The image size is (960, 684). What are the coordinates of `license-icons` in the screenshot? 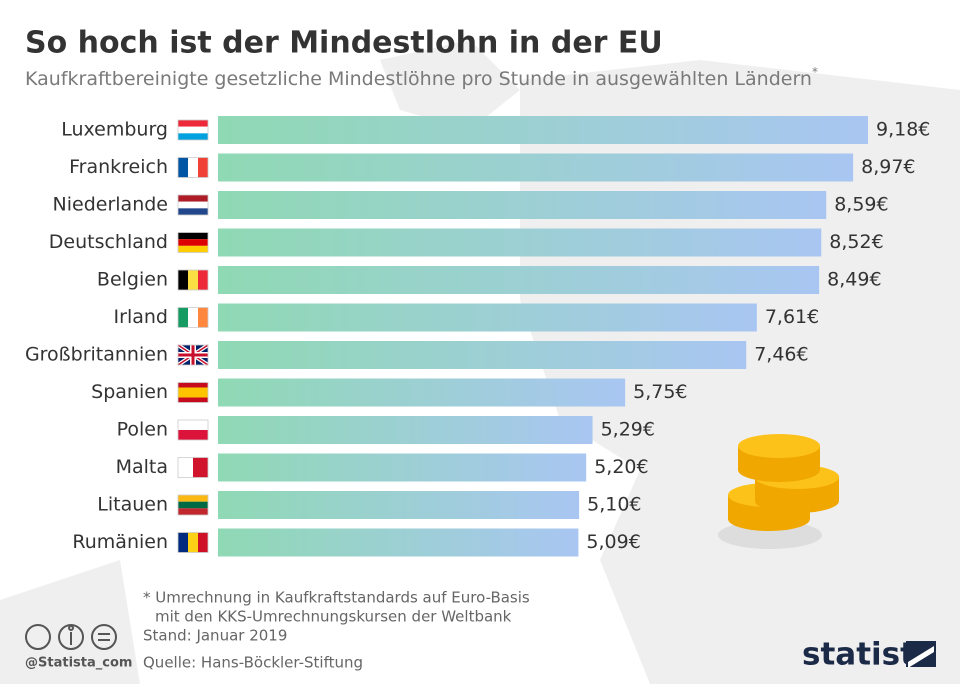 It's located at (71, 637).